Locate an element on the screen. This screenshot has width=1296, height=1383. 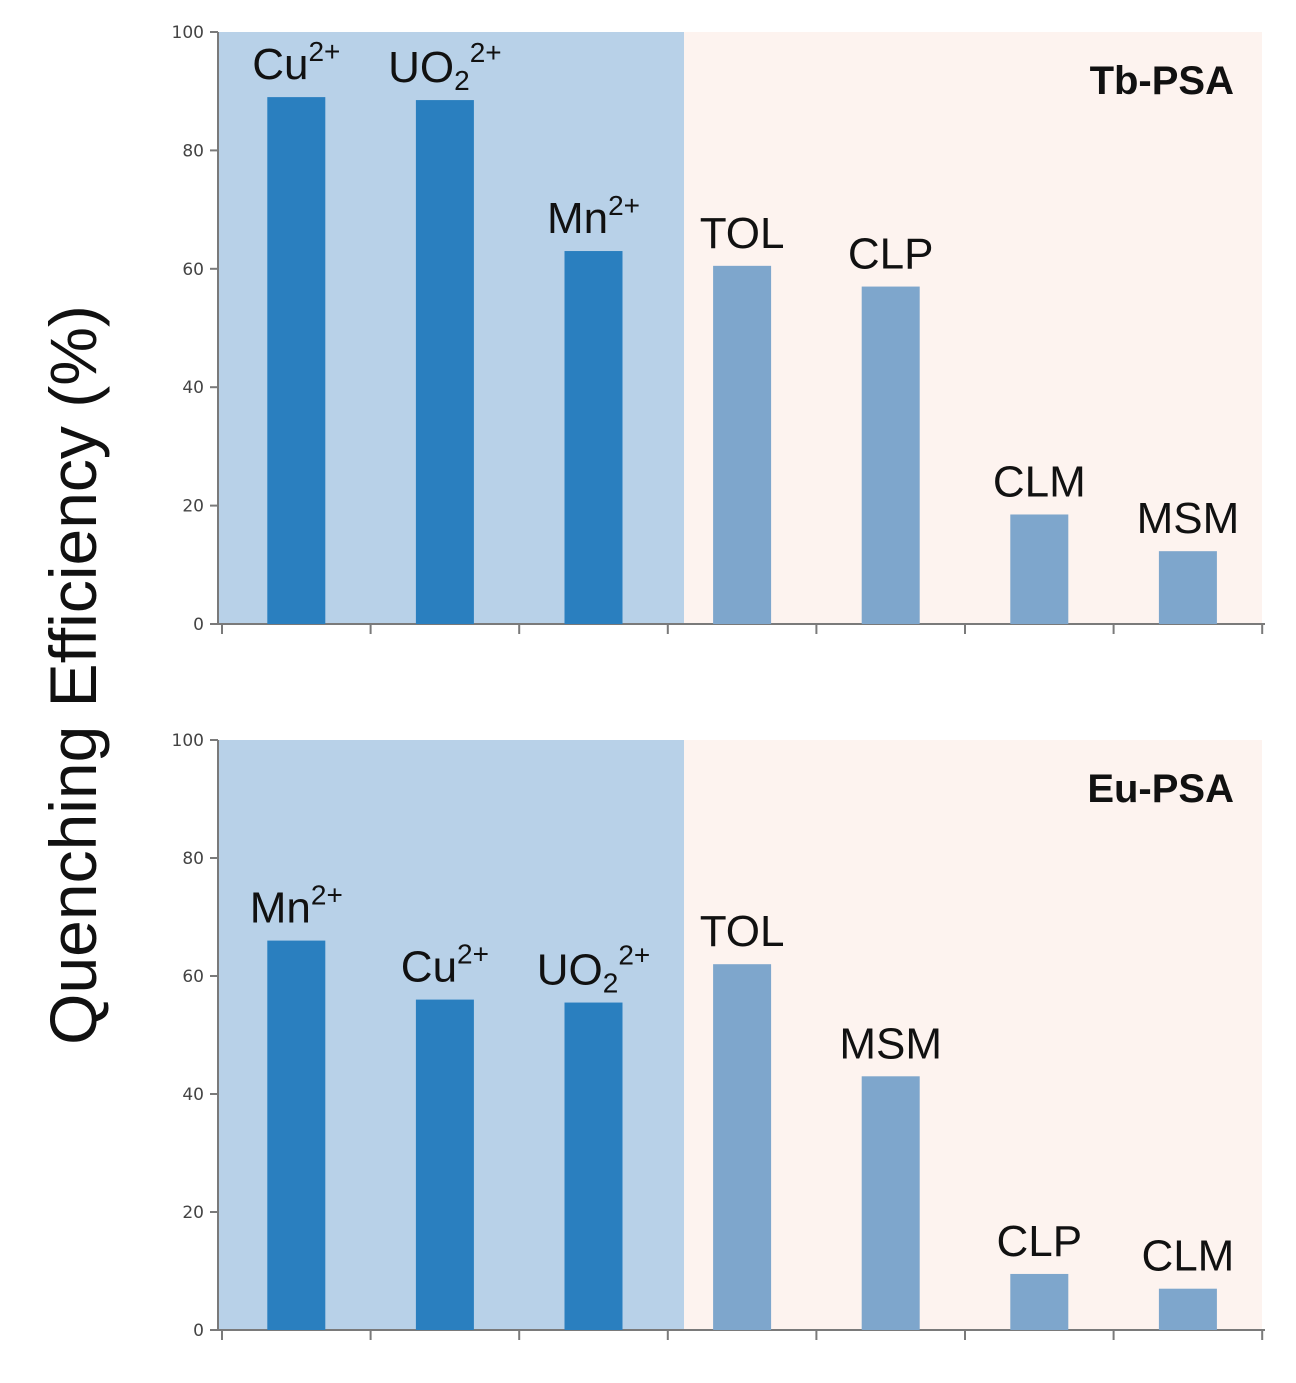
panel-title: Eu-PSA is located at coordinates (1160, 789).